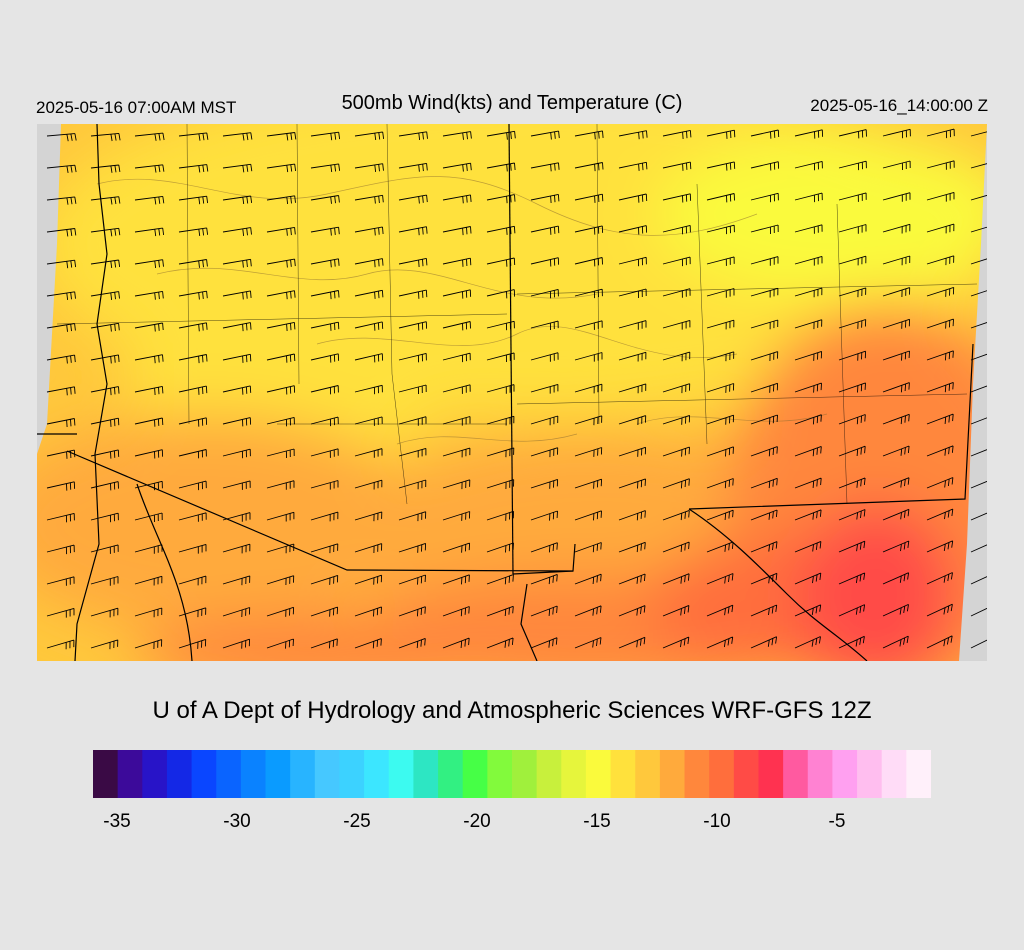 The height and width of the screenshot is (950, 1024). I want to click on colorbar-tick-label: -30, so click(237, 821).